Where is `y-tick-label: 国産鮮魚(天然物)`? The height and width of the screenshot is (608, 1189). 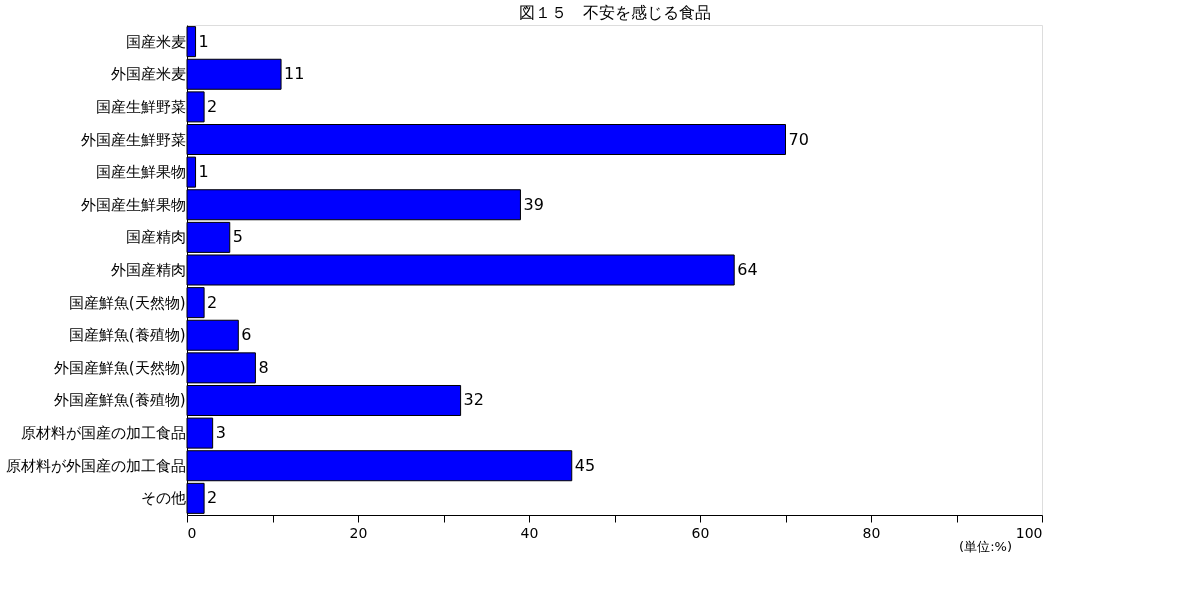 y-tick-label: 国産鮮魚(天然物) is located at coordinates (127, 302).